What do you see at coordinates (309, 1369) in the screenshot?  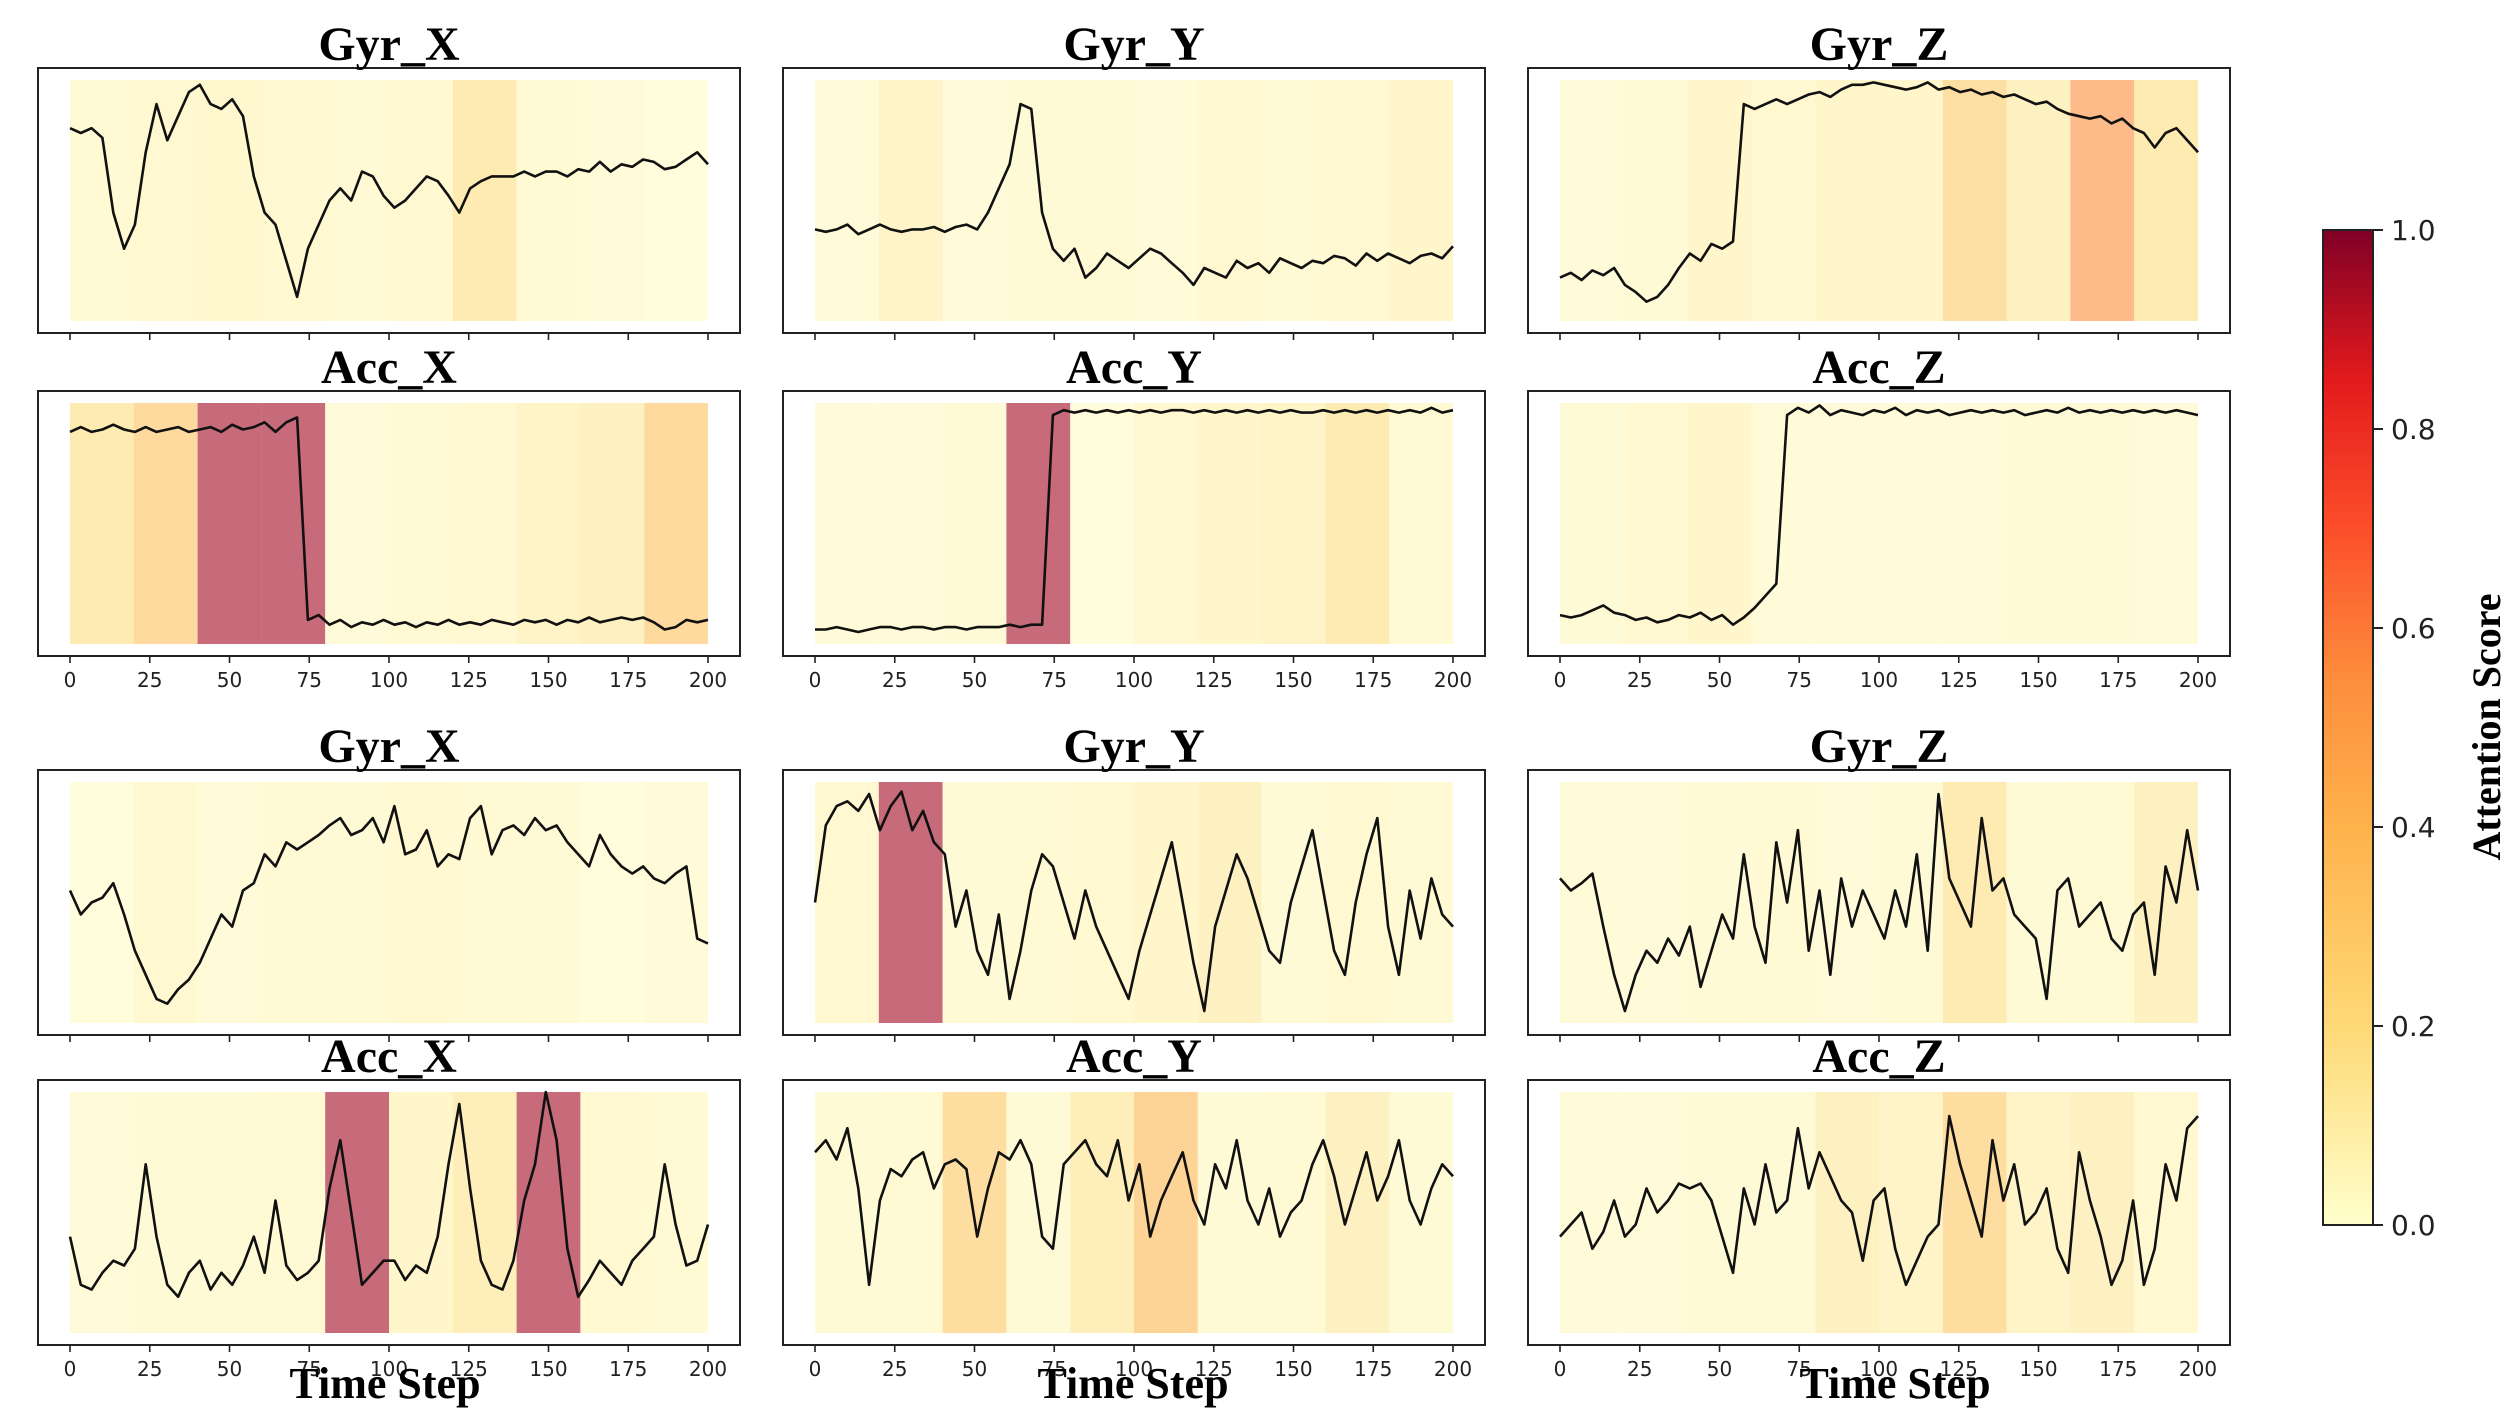 I see `x-tick-label: 75` at bounding box center [309, 1369].